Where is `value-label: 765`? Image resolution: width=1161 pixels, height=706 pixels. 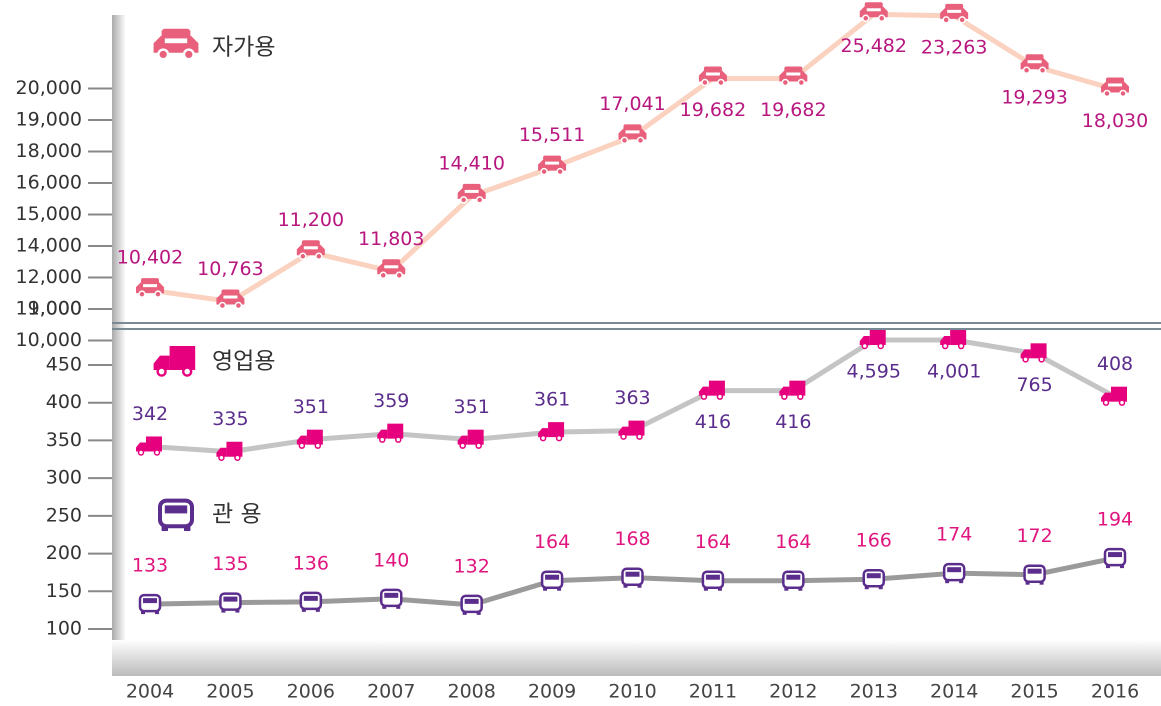 value-label: 765 is located at coordinates (1034, 385).